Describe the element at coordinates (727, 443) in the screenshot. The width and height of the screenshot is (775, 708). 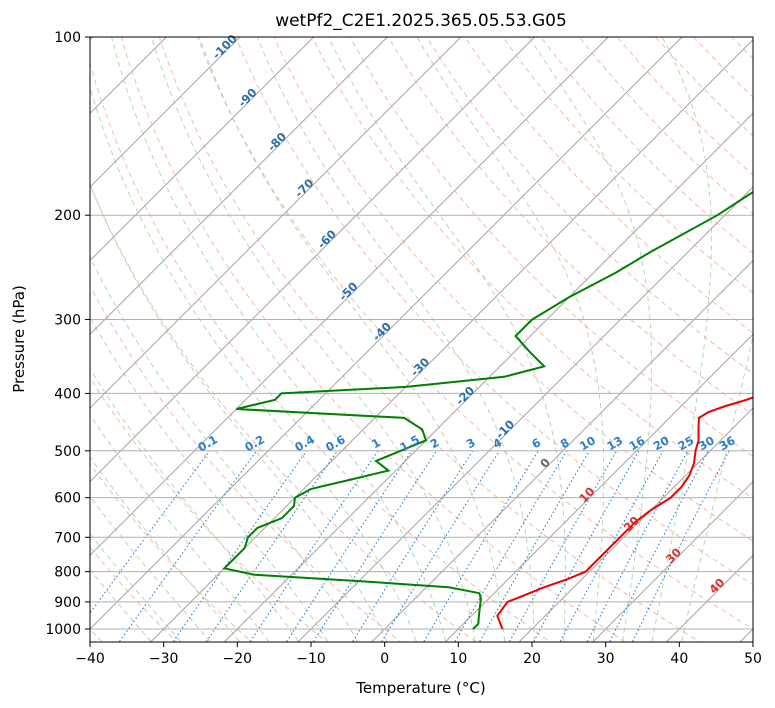
I see `mixing-ratio-label: 36` at that location.